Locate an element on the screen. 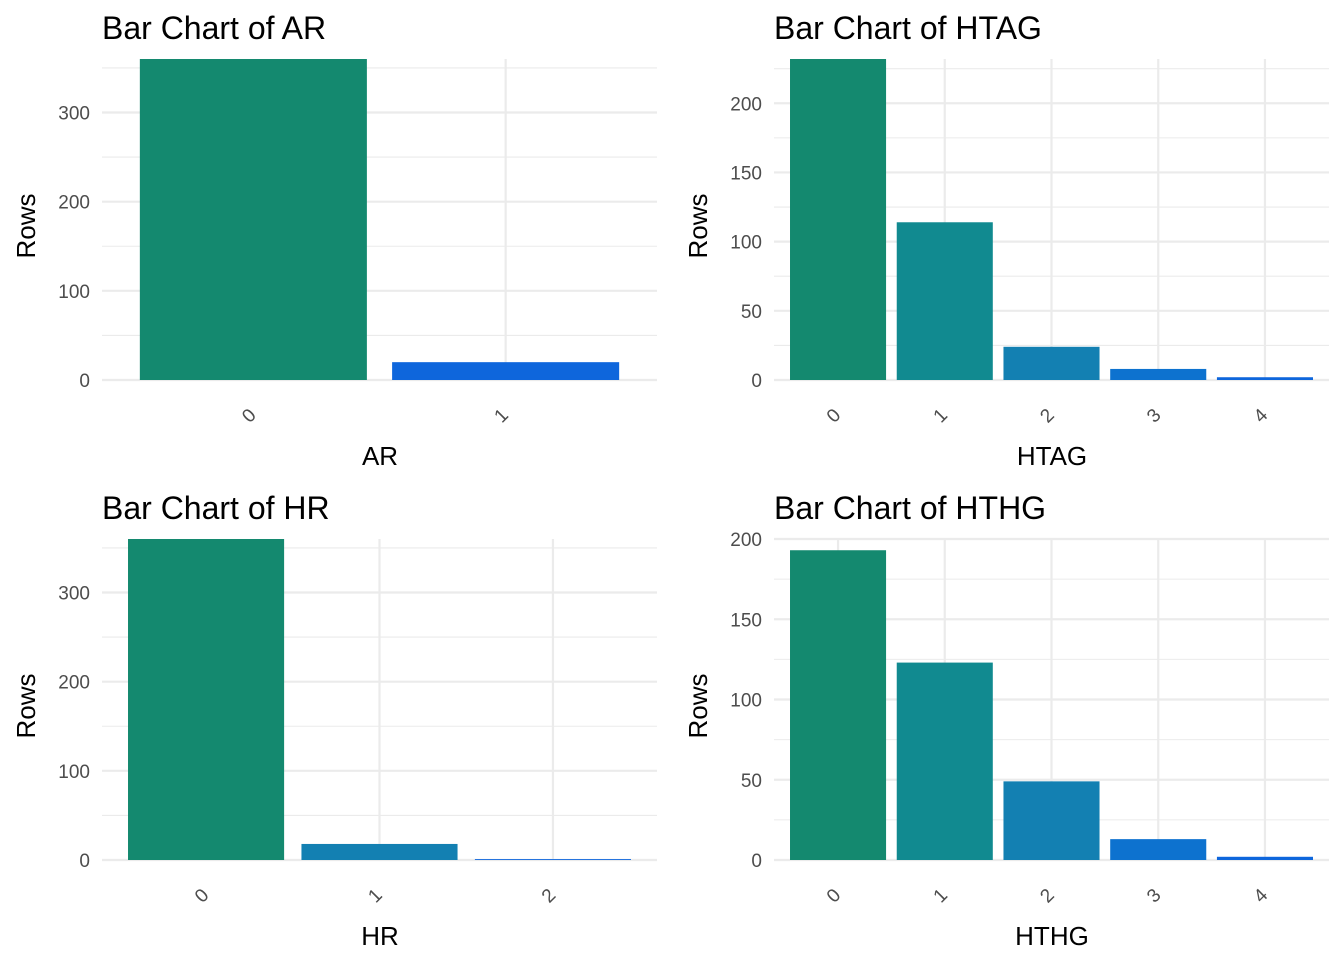  x-tick-labels: 0 1 2 is located at coordinates (375, 896).